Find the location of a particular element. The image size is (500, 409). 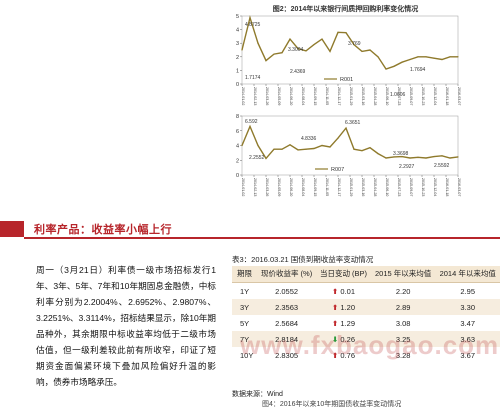

x-tick-label: 2014-02-13 is located at coordinates (255, 187).